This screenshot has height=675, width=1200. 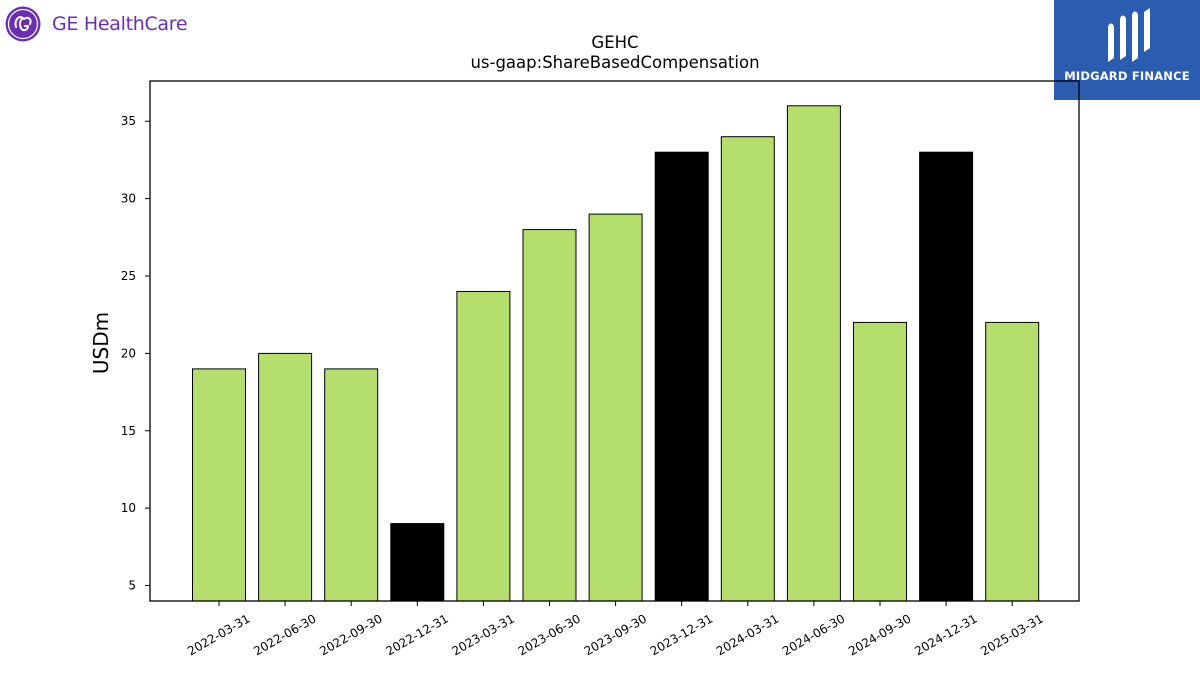 What do you see at coordinates (132, 586) in the screenshot?
I see `y-tick-label: 5` at bounding box center [132, 586].